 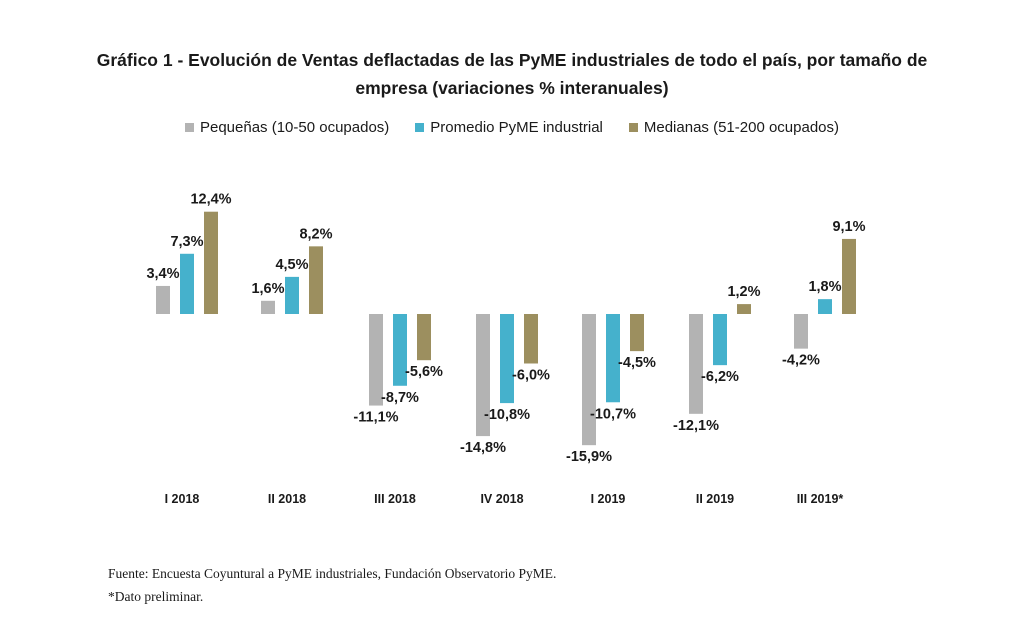 I want to click on data-label-medianas-3: -5,6%, so click(x=424, y=372).